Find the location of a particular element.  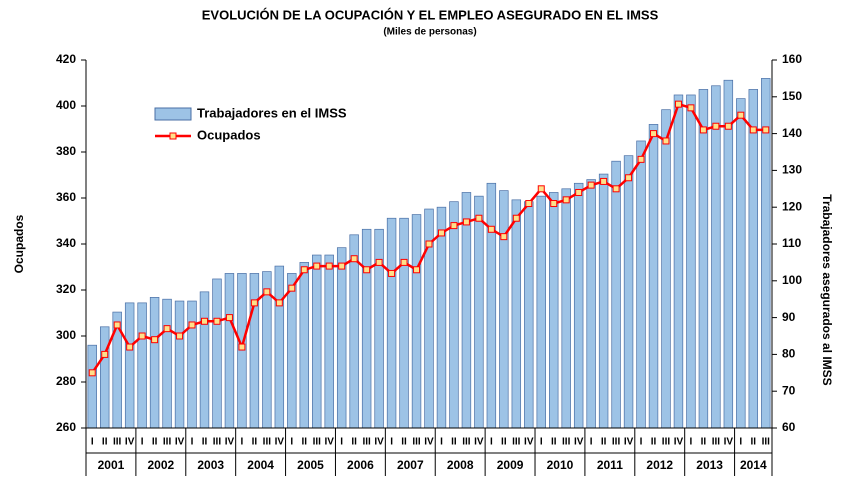

year-label: 2004 is located at coordinates (260, 465).